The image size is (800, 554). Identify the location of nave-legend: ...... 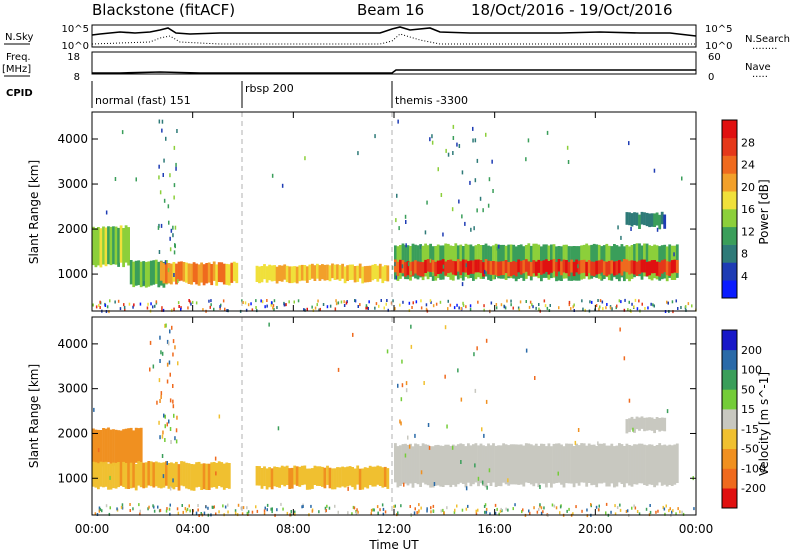
(760, 74).